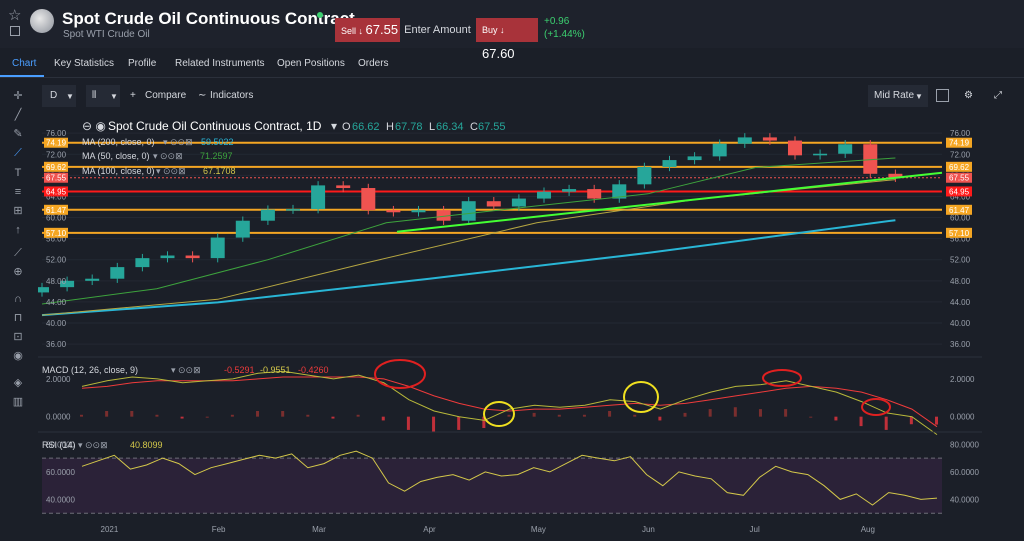  Describe the element at coordinates (94, 126) in the screenshot. I see `collapse-icon: ⊖ ◉` at that location.